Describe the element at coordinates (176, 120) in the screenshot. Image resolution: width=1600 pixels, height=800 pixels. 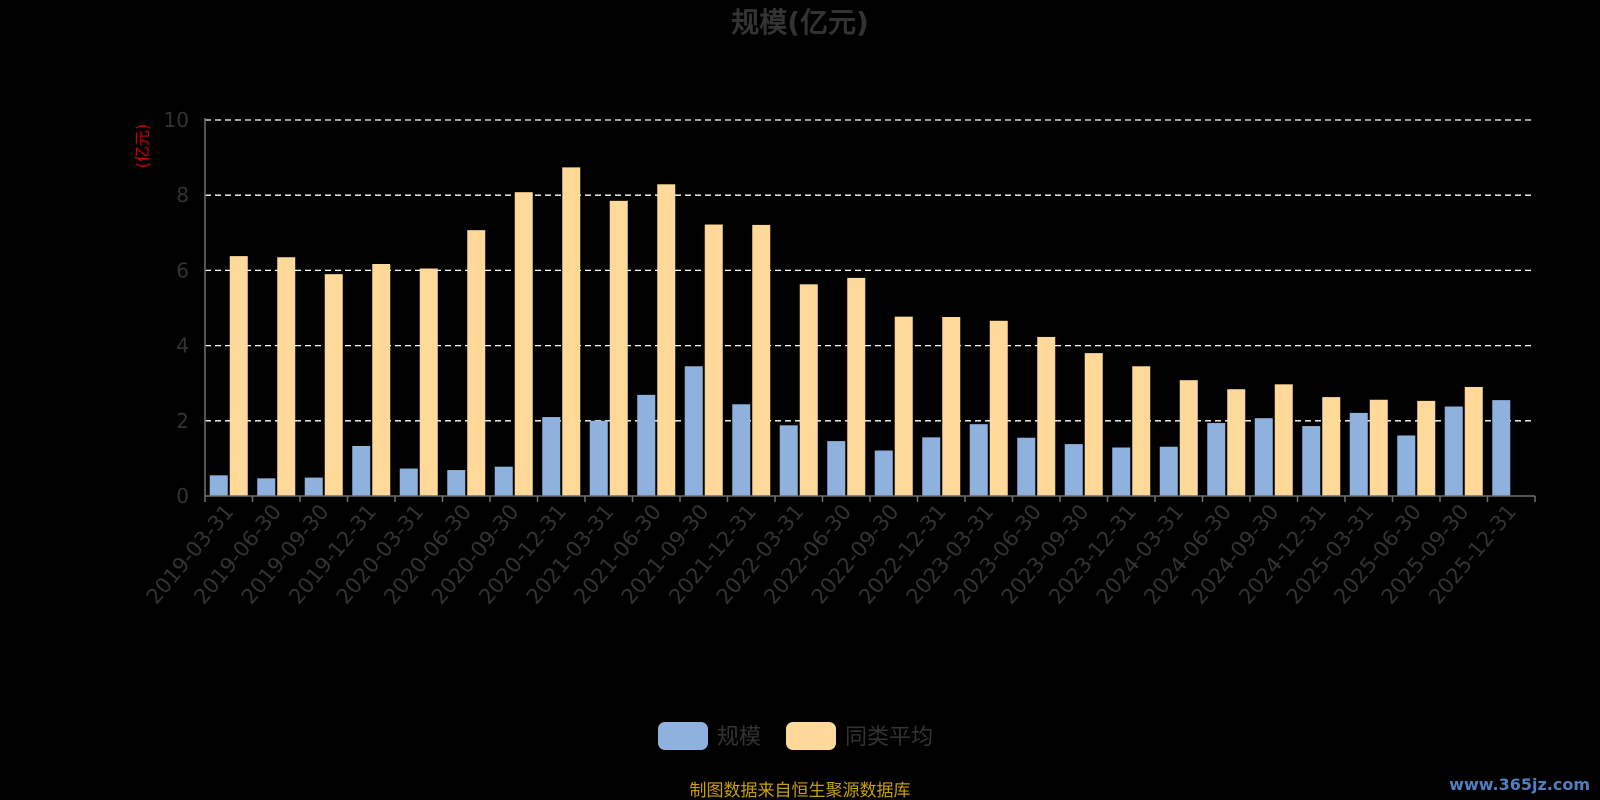
I see `y-tick-label: 10` at that location.